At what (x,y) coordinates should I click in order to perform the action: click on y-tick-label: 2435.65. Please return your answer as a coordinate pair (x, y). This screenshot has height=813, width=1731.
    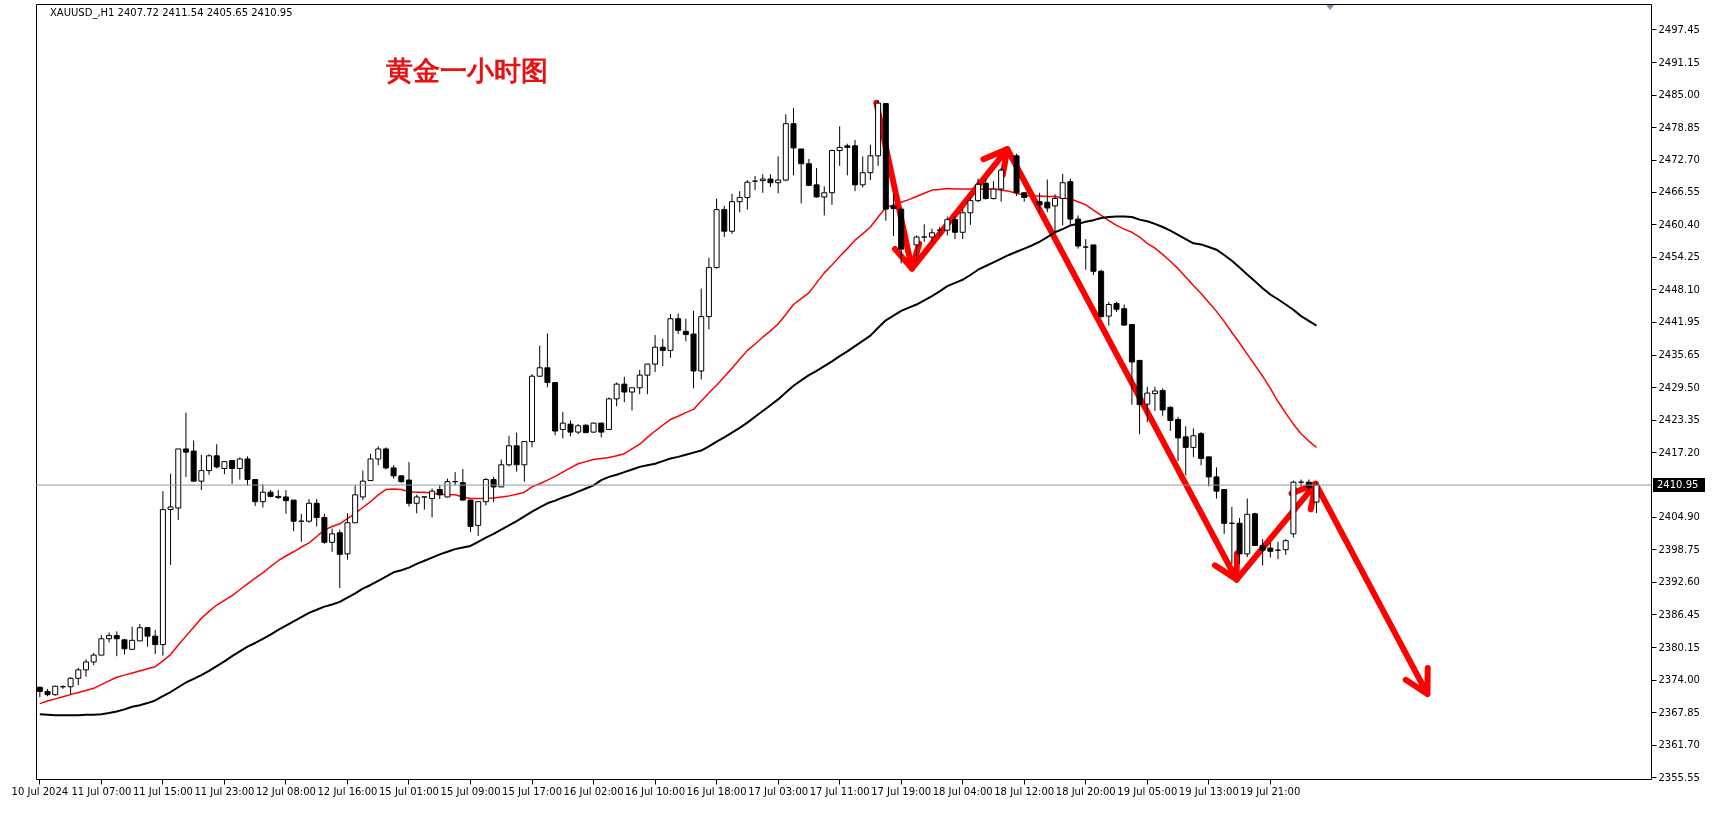
    Looking at the image, I should click on (1679, 355).